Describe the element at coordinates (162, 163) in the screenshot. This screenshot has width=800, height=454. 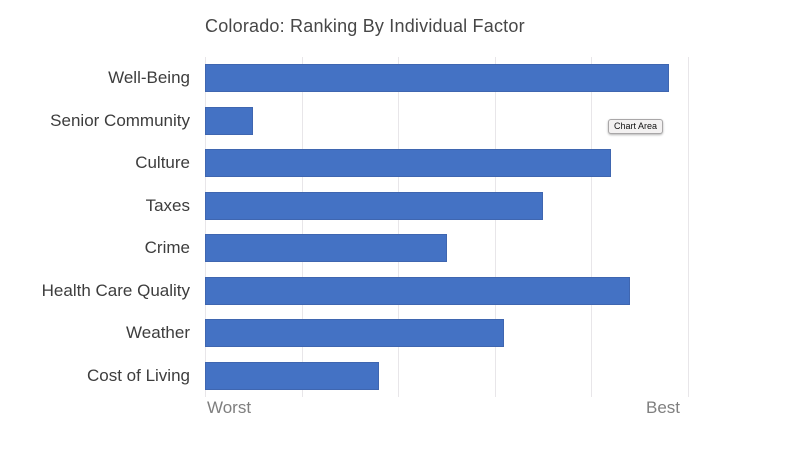
I see `category-label-culture: Culture` at that location.